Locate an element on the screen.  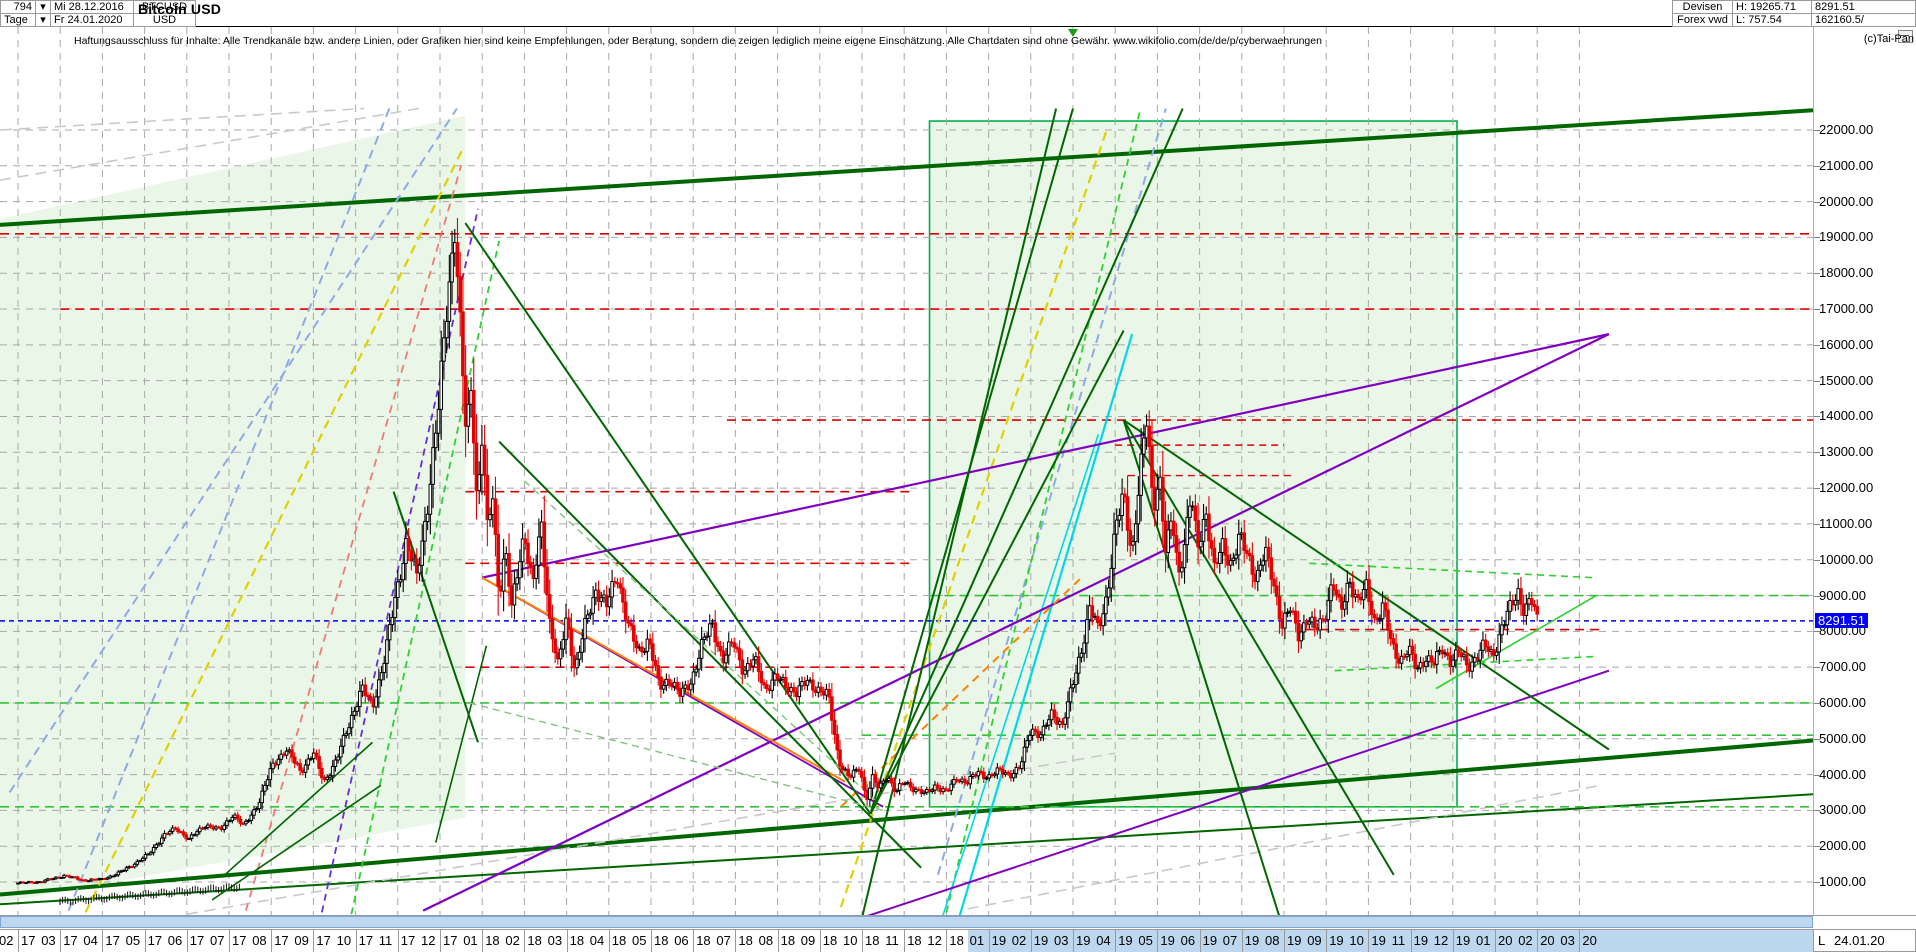
date-from-field: Mi 28.12.2016 is located at coordinates (92, 7).